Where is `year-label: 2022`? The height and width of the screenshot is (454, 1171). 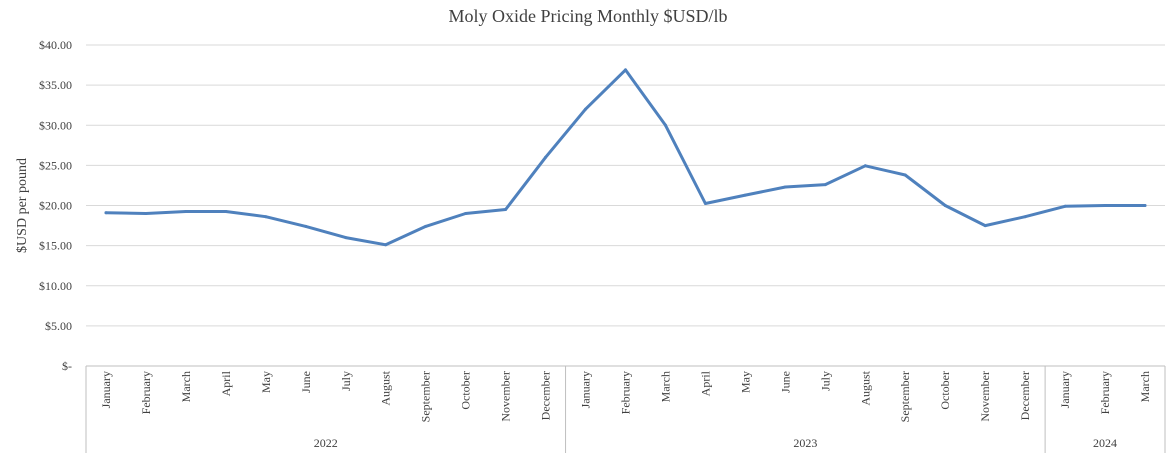
year-label: 2022 is located at coordinates (326, 443).